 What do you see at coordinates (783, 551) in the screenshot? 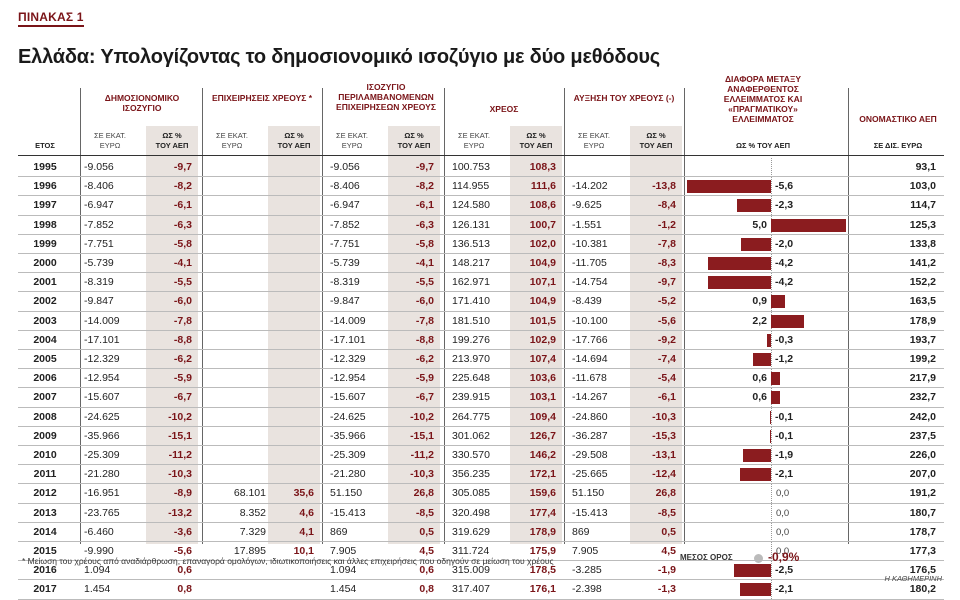
I see `difference-value: 0,0` at bounding box center [783, 551].